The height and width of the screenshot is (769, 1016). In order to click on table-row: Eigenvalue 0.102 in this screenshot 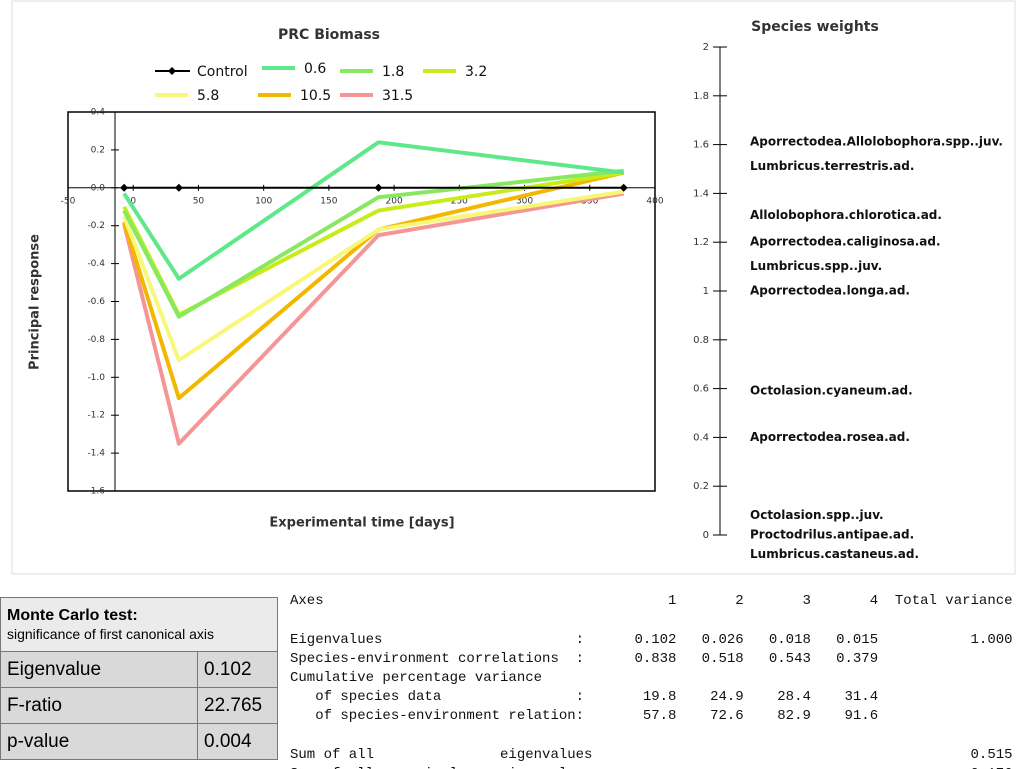, I will do `click(139, 669)`.